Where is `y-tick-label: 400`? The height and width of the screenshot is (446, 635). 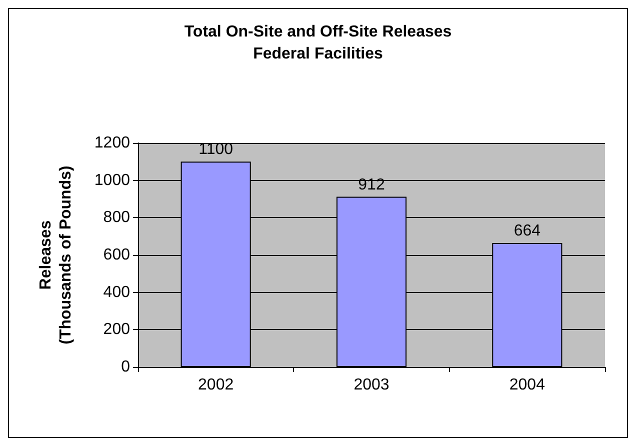 y-tick-label: 400 is located at coordinates (116, 292).